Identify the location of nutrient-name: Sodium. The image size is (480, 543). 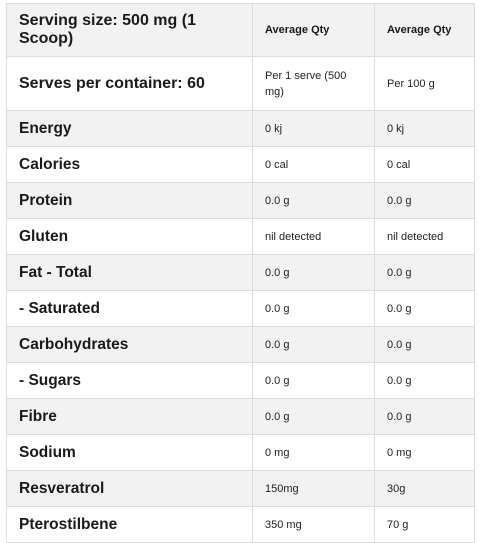
(129, 452).